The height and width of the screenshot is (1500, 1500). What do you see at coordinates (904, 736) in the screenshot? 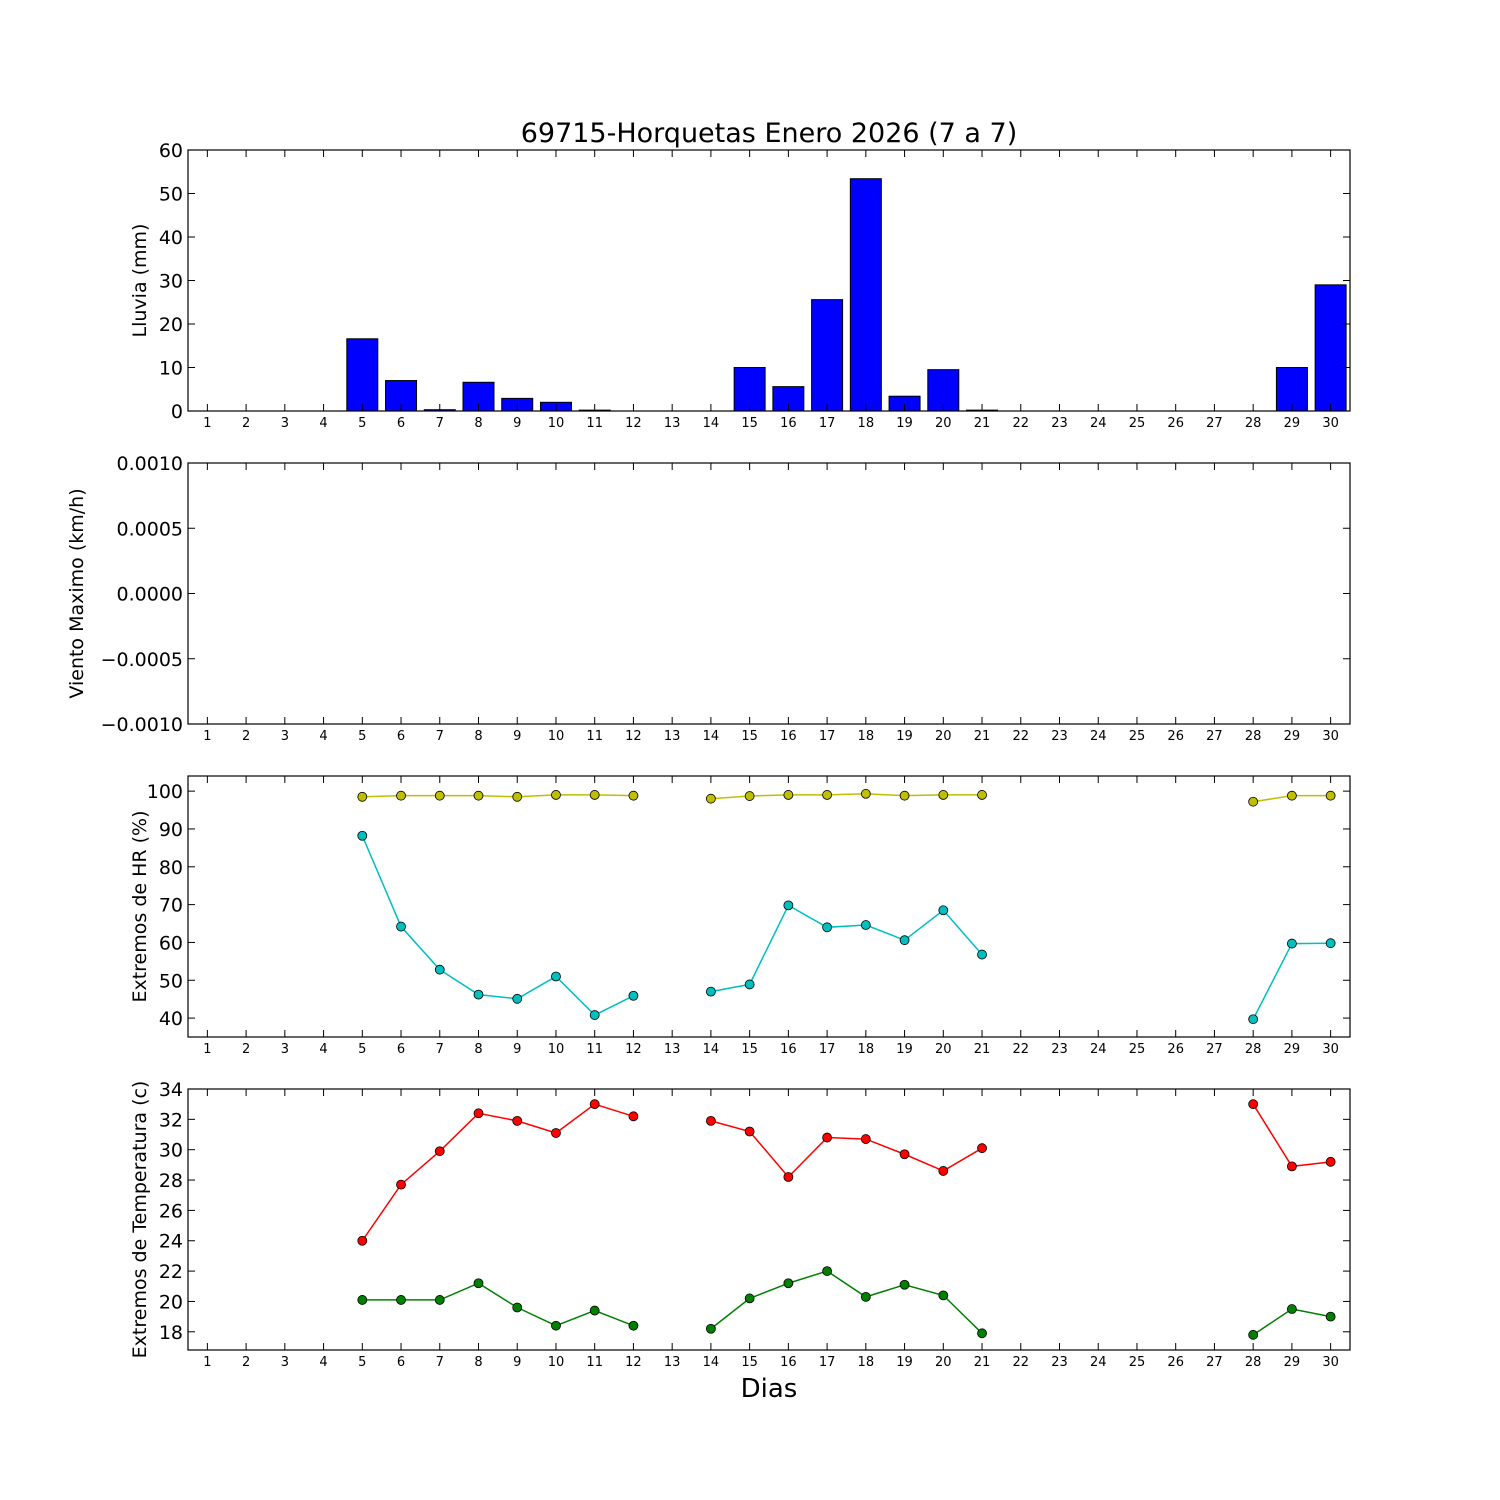
I see `wind-x-tick-label: 19` at bounding box center [904, 736].